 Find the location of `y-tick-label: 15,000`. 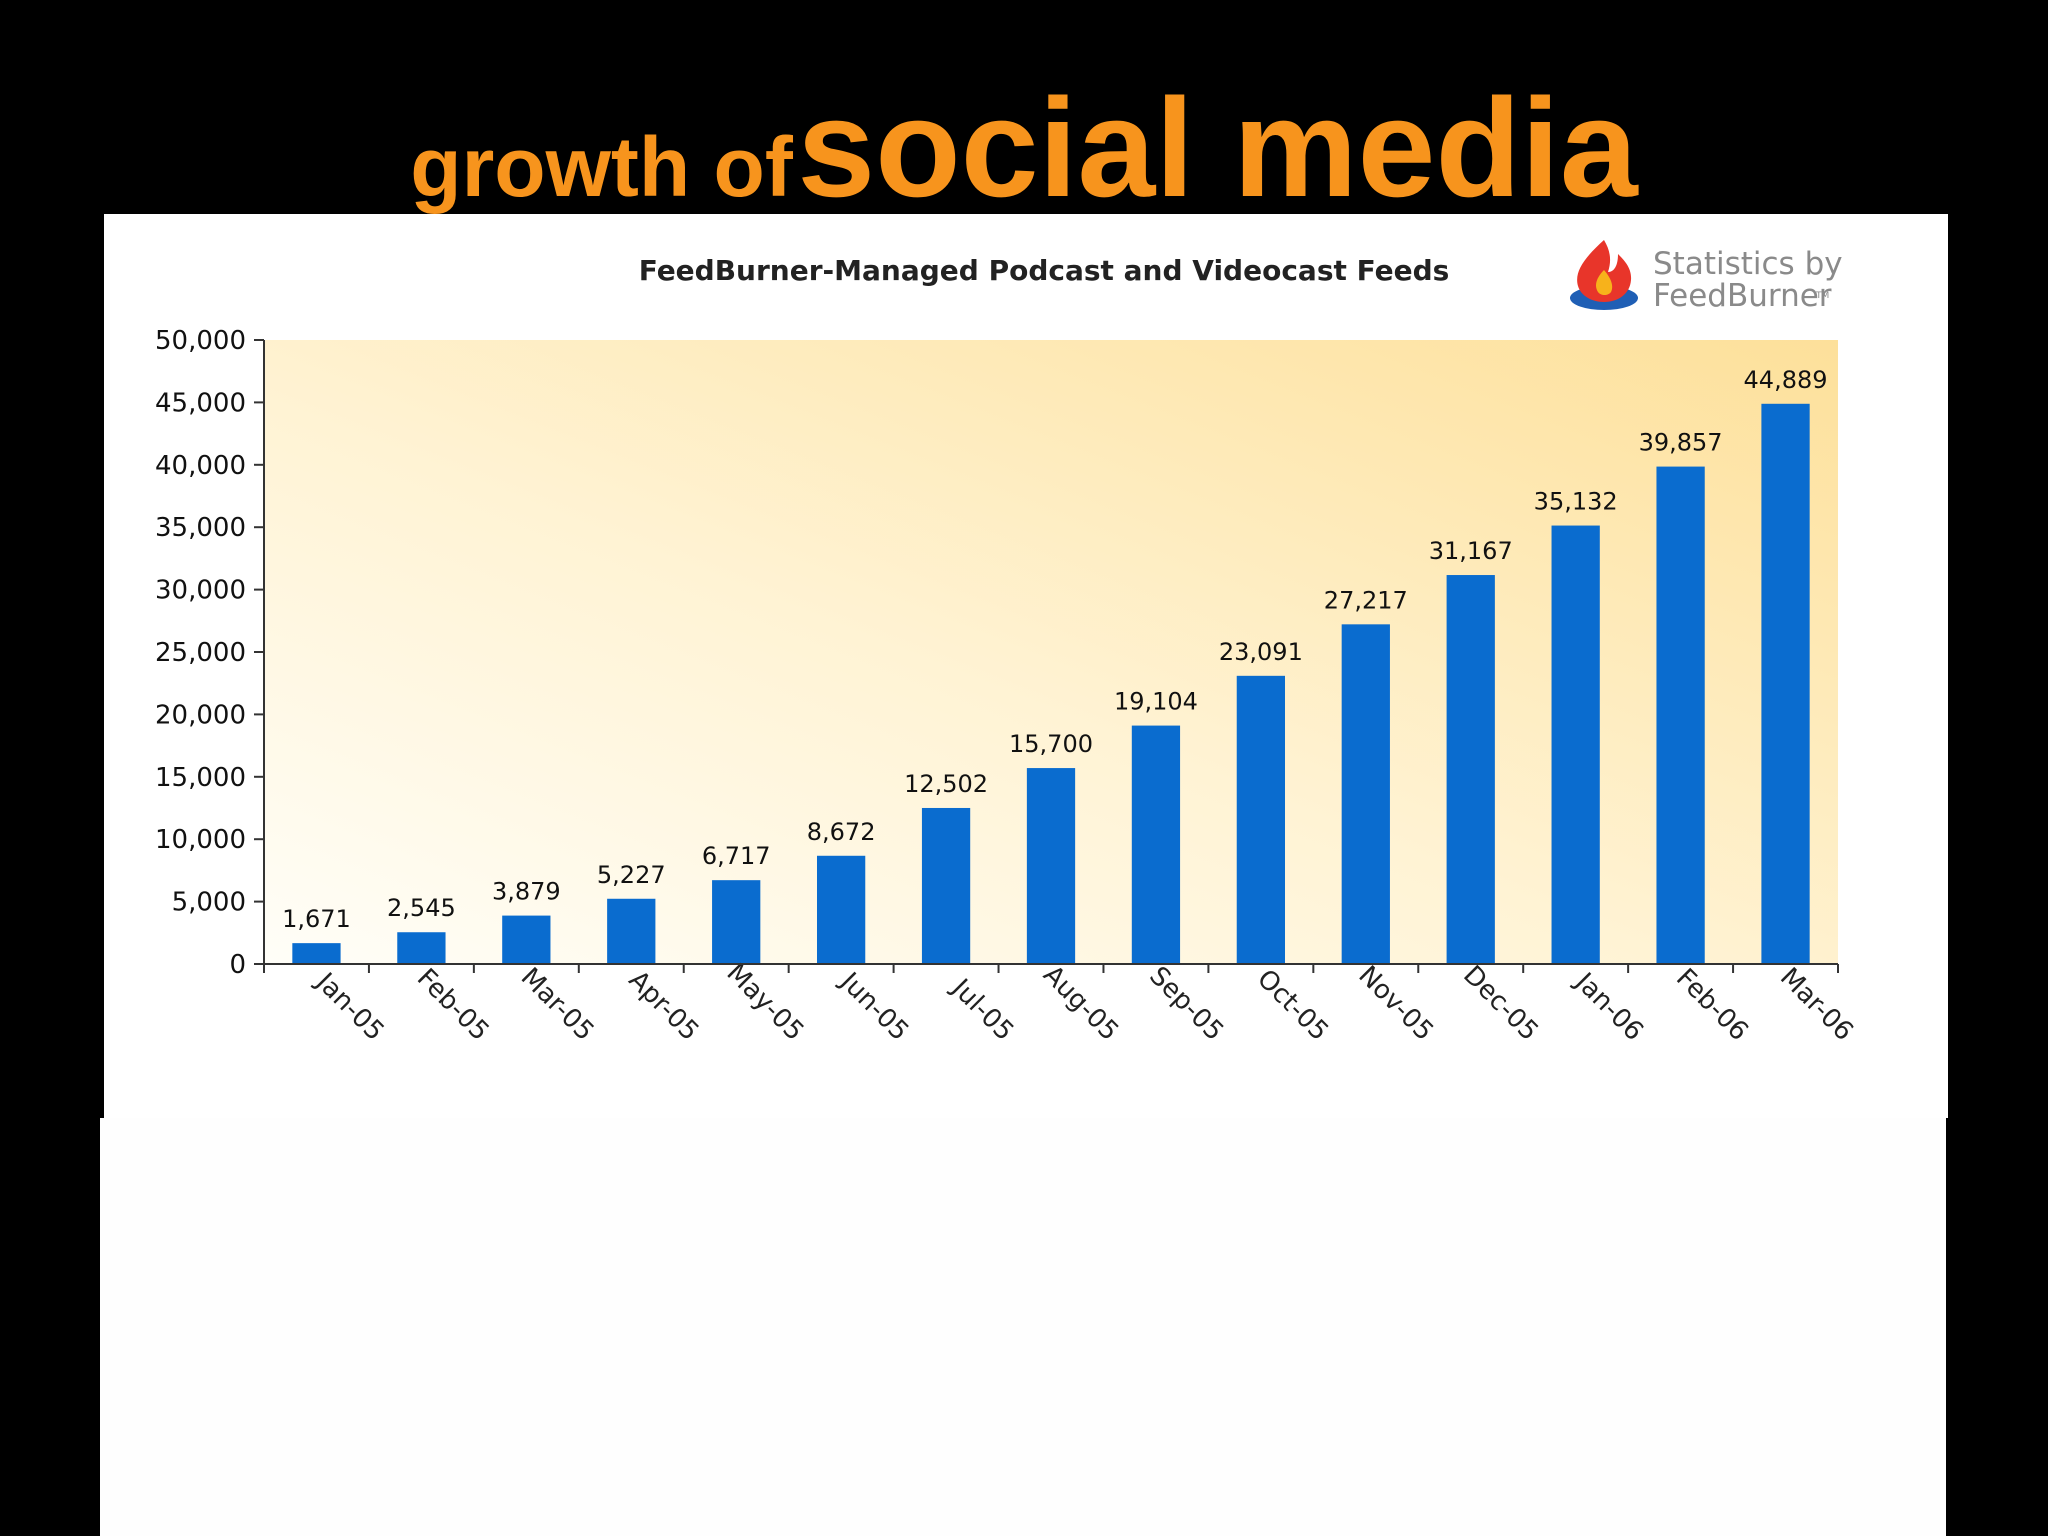

y-tick-label: 15,000 is located at coordinates (200, 778).